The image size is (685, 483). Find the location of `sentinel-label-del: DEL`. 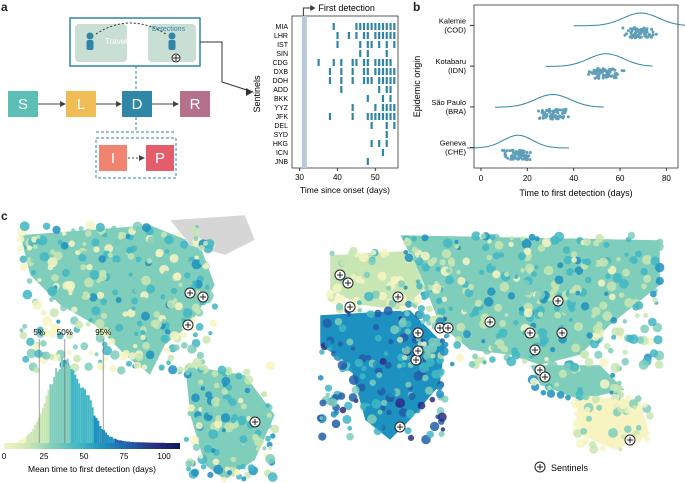

sentinel-label-del: DEL is located at coordinates (281, 126).